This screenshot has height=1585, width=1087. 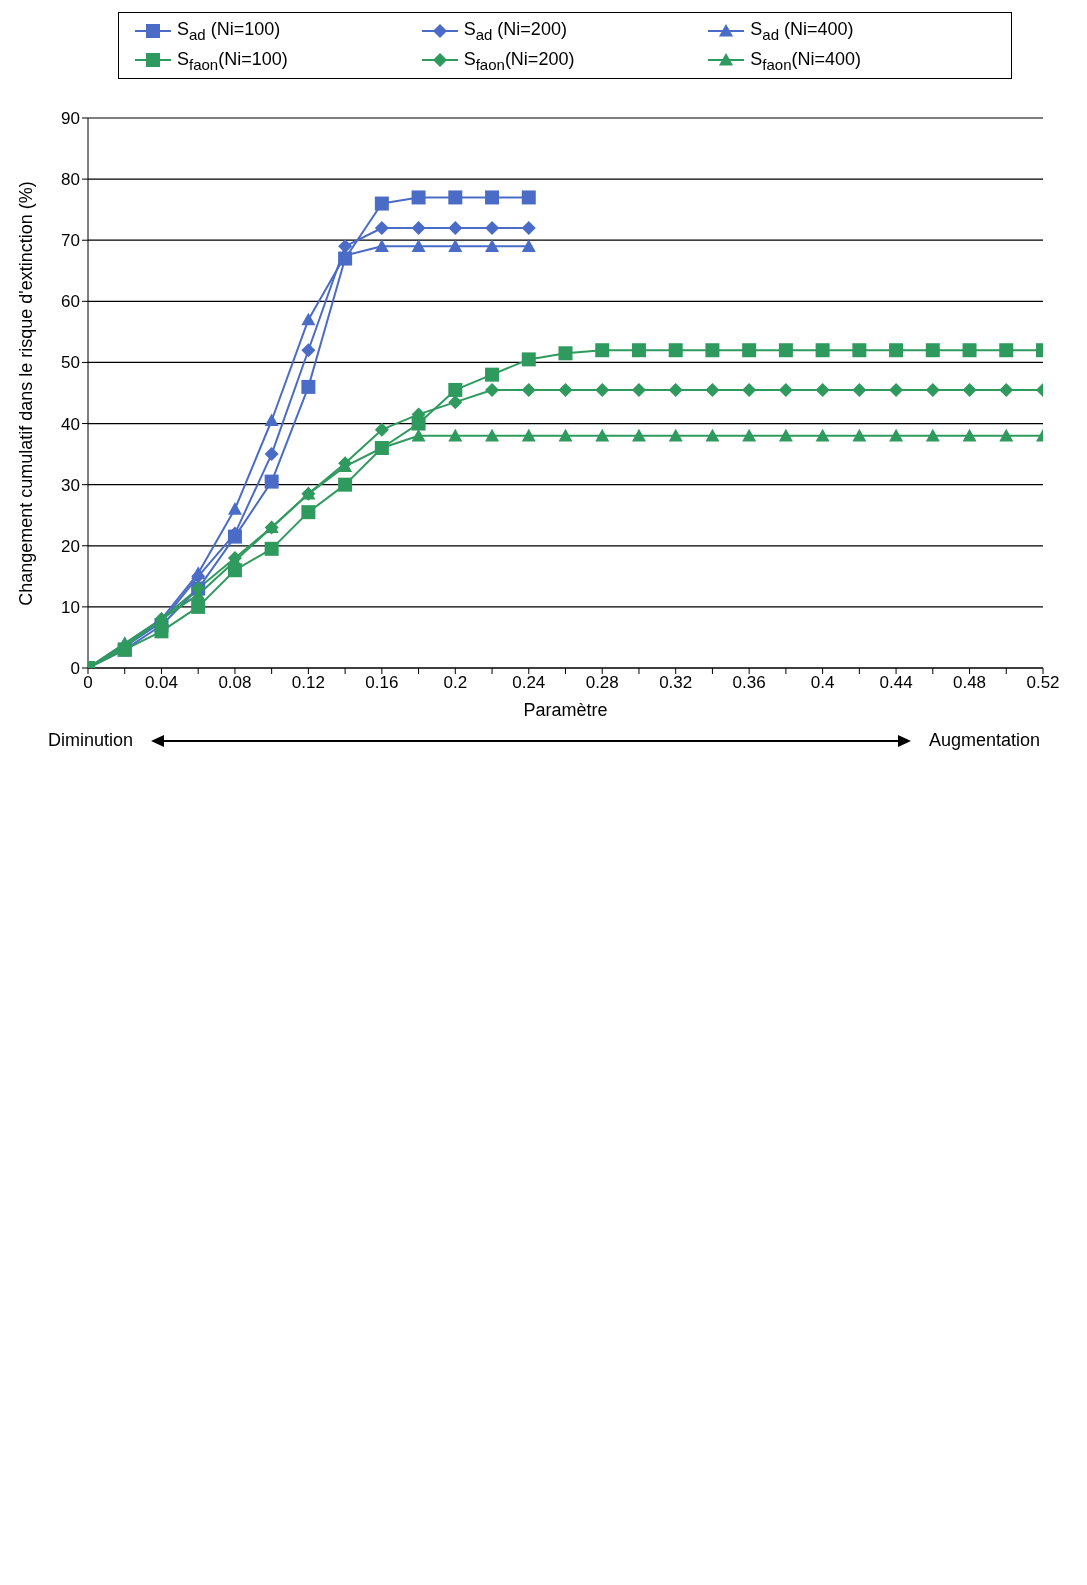 I want to click on text: Diminution, so click(x=91, y=740).